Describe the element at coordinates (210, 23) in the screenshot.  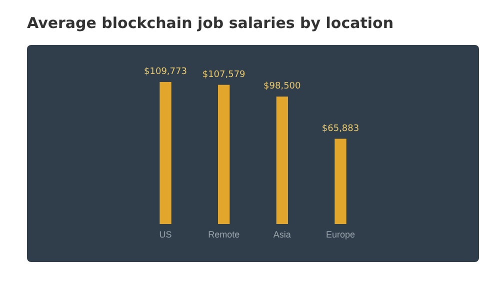
I see `chart-title: Average blockchain job salaries by location` at that location.